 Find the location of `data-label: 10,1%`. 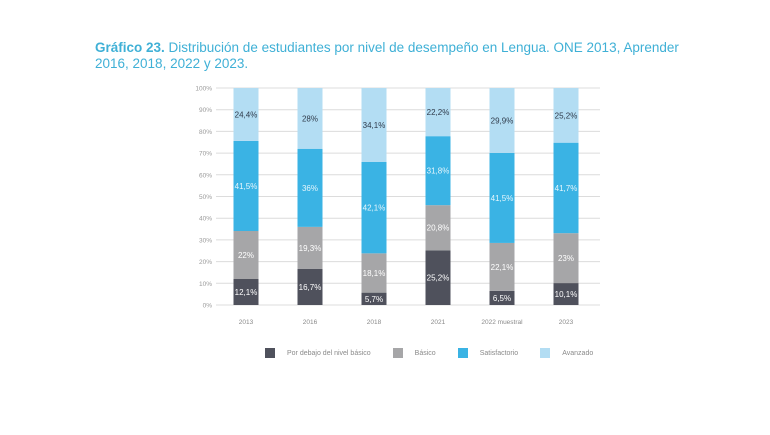

data-label: 10,1% is located at coordinates (566, 294).